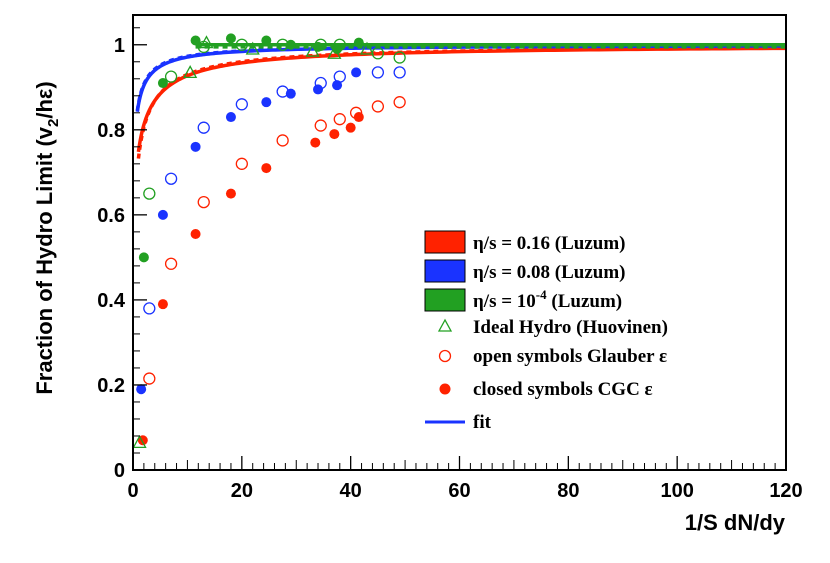 This screenshot has width=830, height=563. What do you see at coordinates (459, 491) in the screenshot?
I see `x-tick-label: 60` at bounding box center [459, 491].